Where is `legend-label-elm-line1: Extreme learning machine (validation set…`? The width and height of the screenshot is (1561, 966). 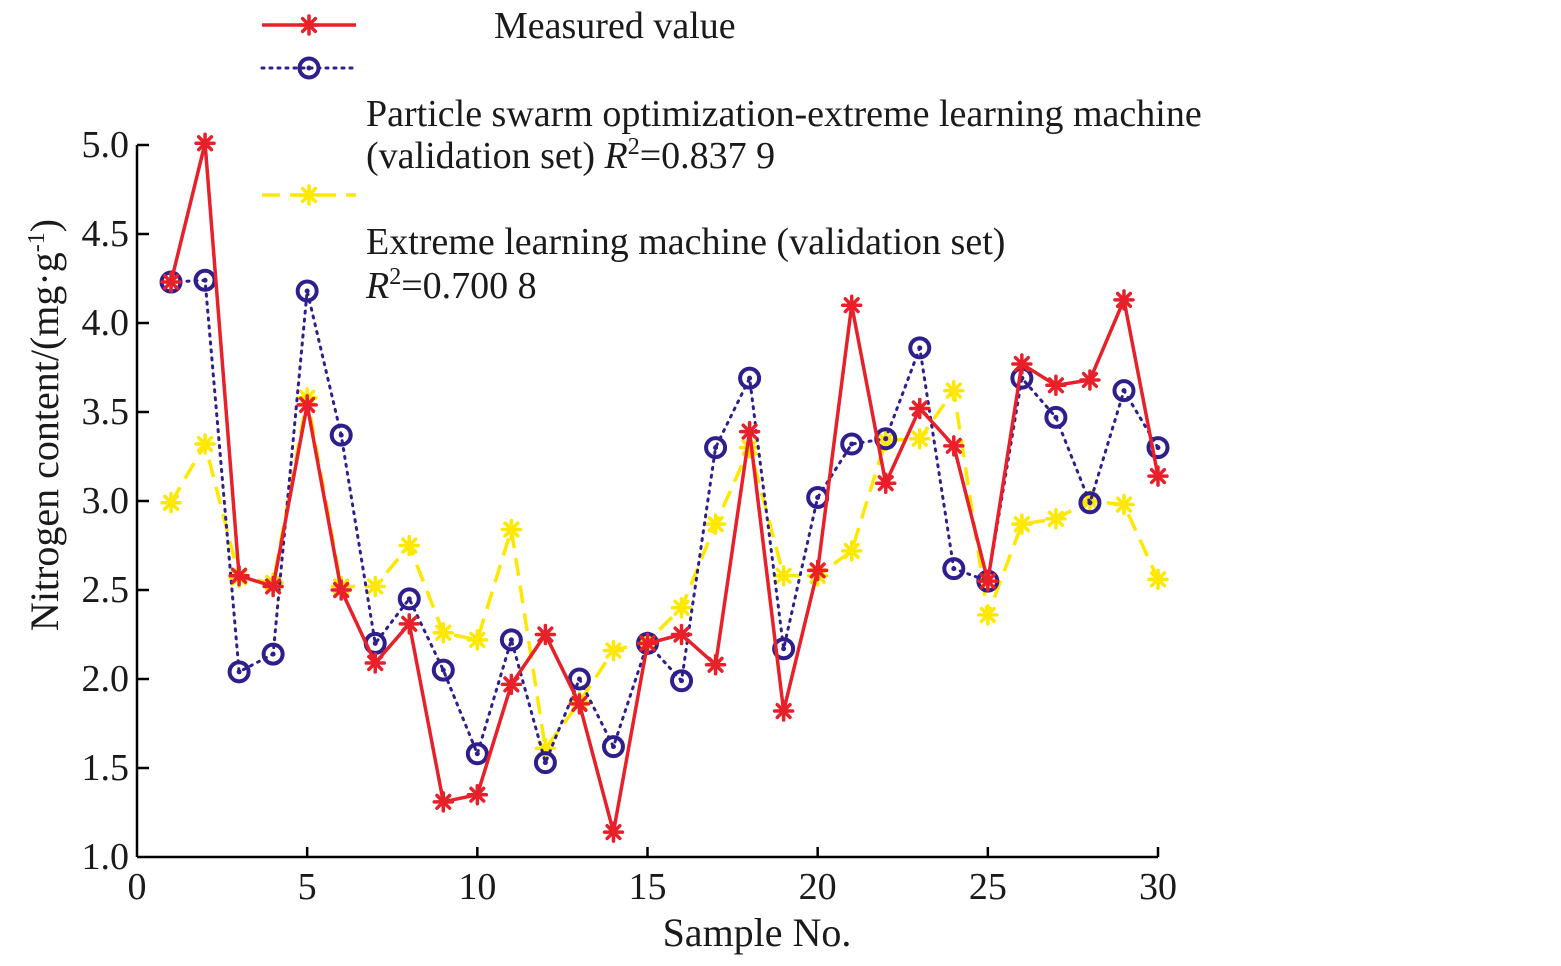 legend-label-elm-line1: Extreme learning machine (validation set… is located at coordinates (685, 242).